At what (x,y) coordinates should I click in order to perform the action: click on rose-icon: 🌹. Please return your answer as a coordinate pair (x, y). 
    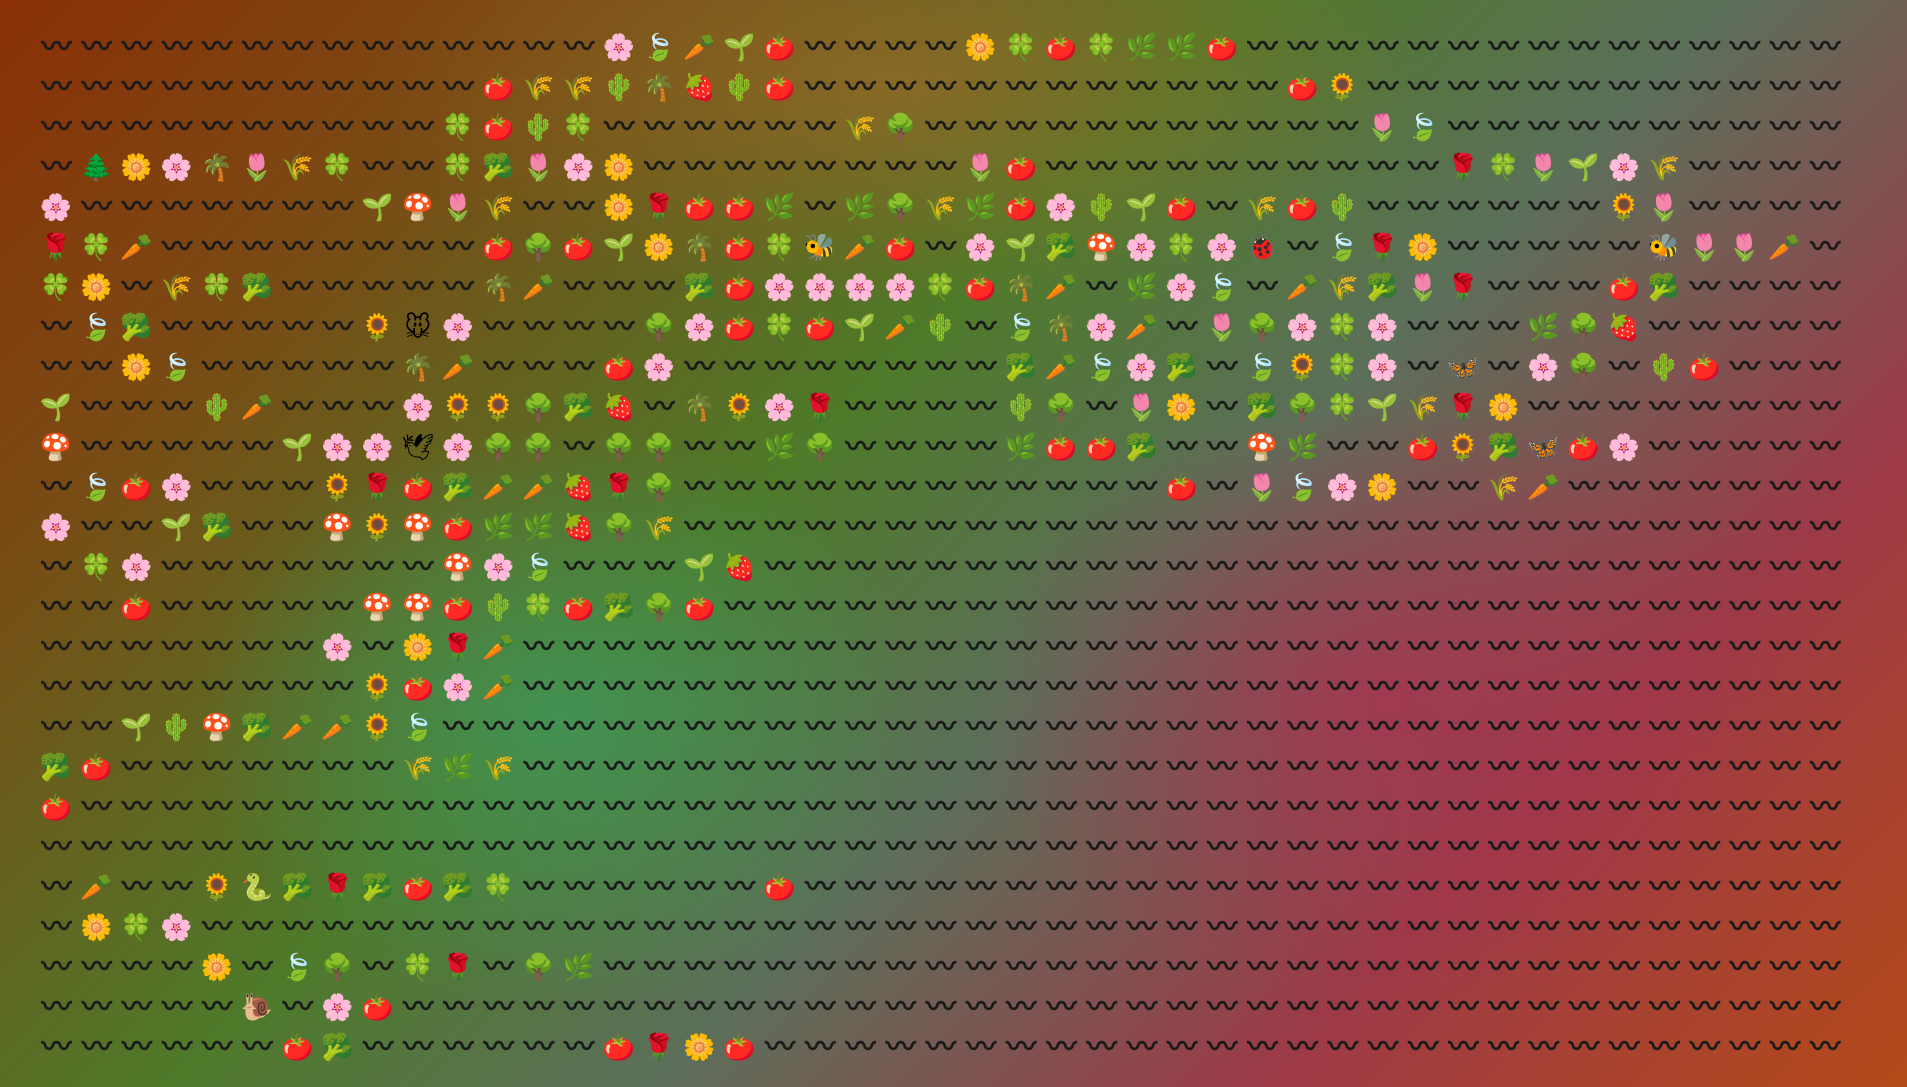
    Looking at the image, I should click on (458, 968).